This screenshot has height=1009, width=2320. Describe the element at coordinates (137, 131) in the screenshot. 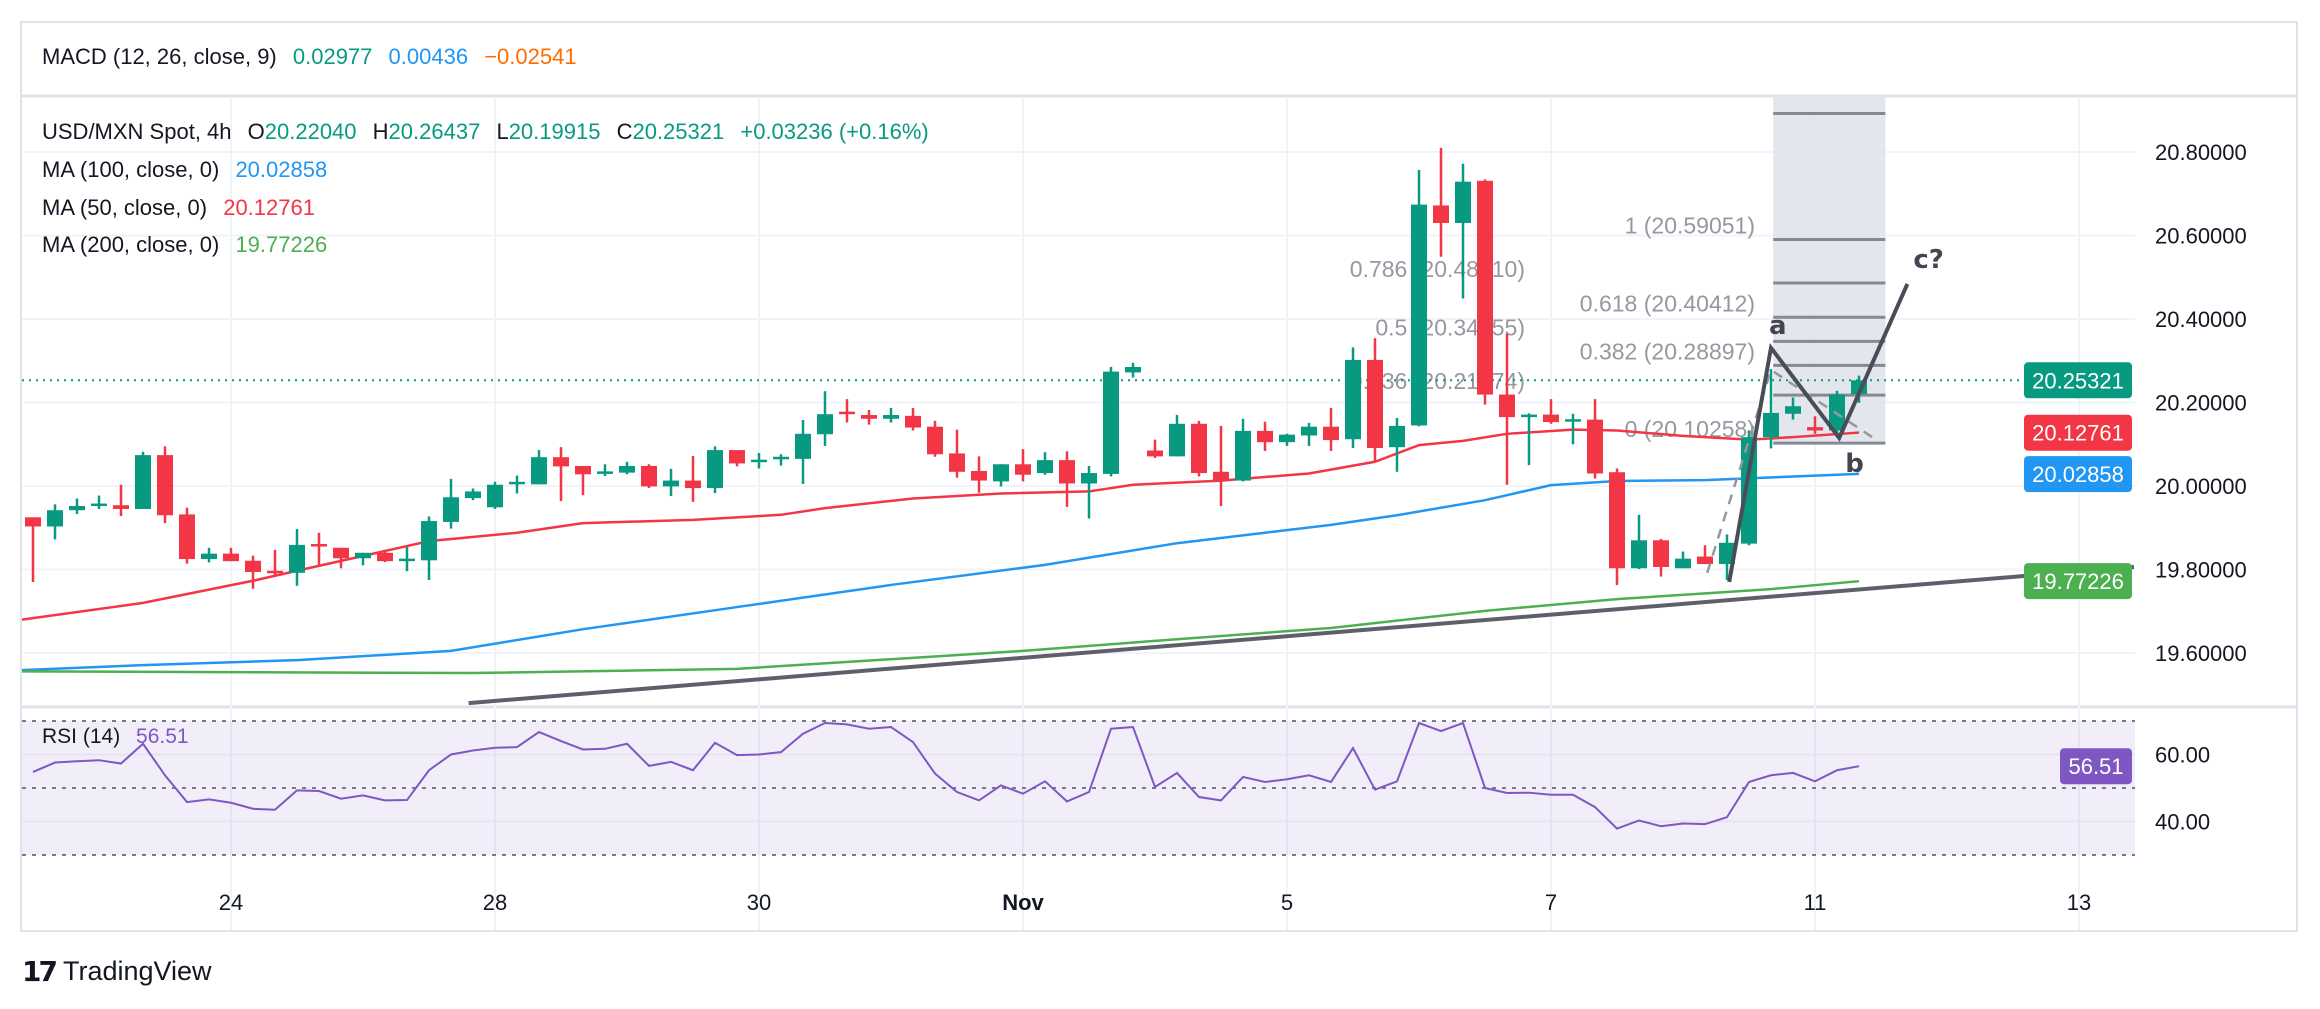

I see `symbol-name: USD/MXN Spot, 4h` at that location.